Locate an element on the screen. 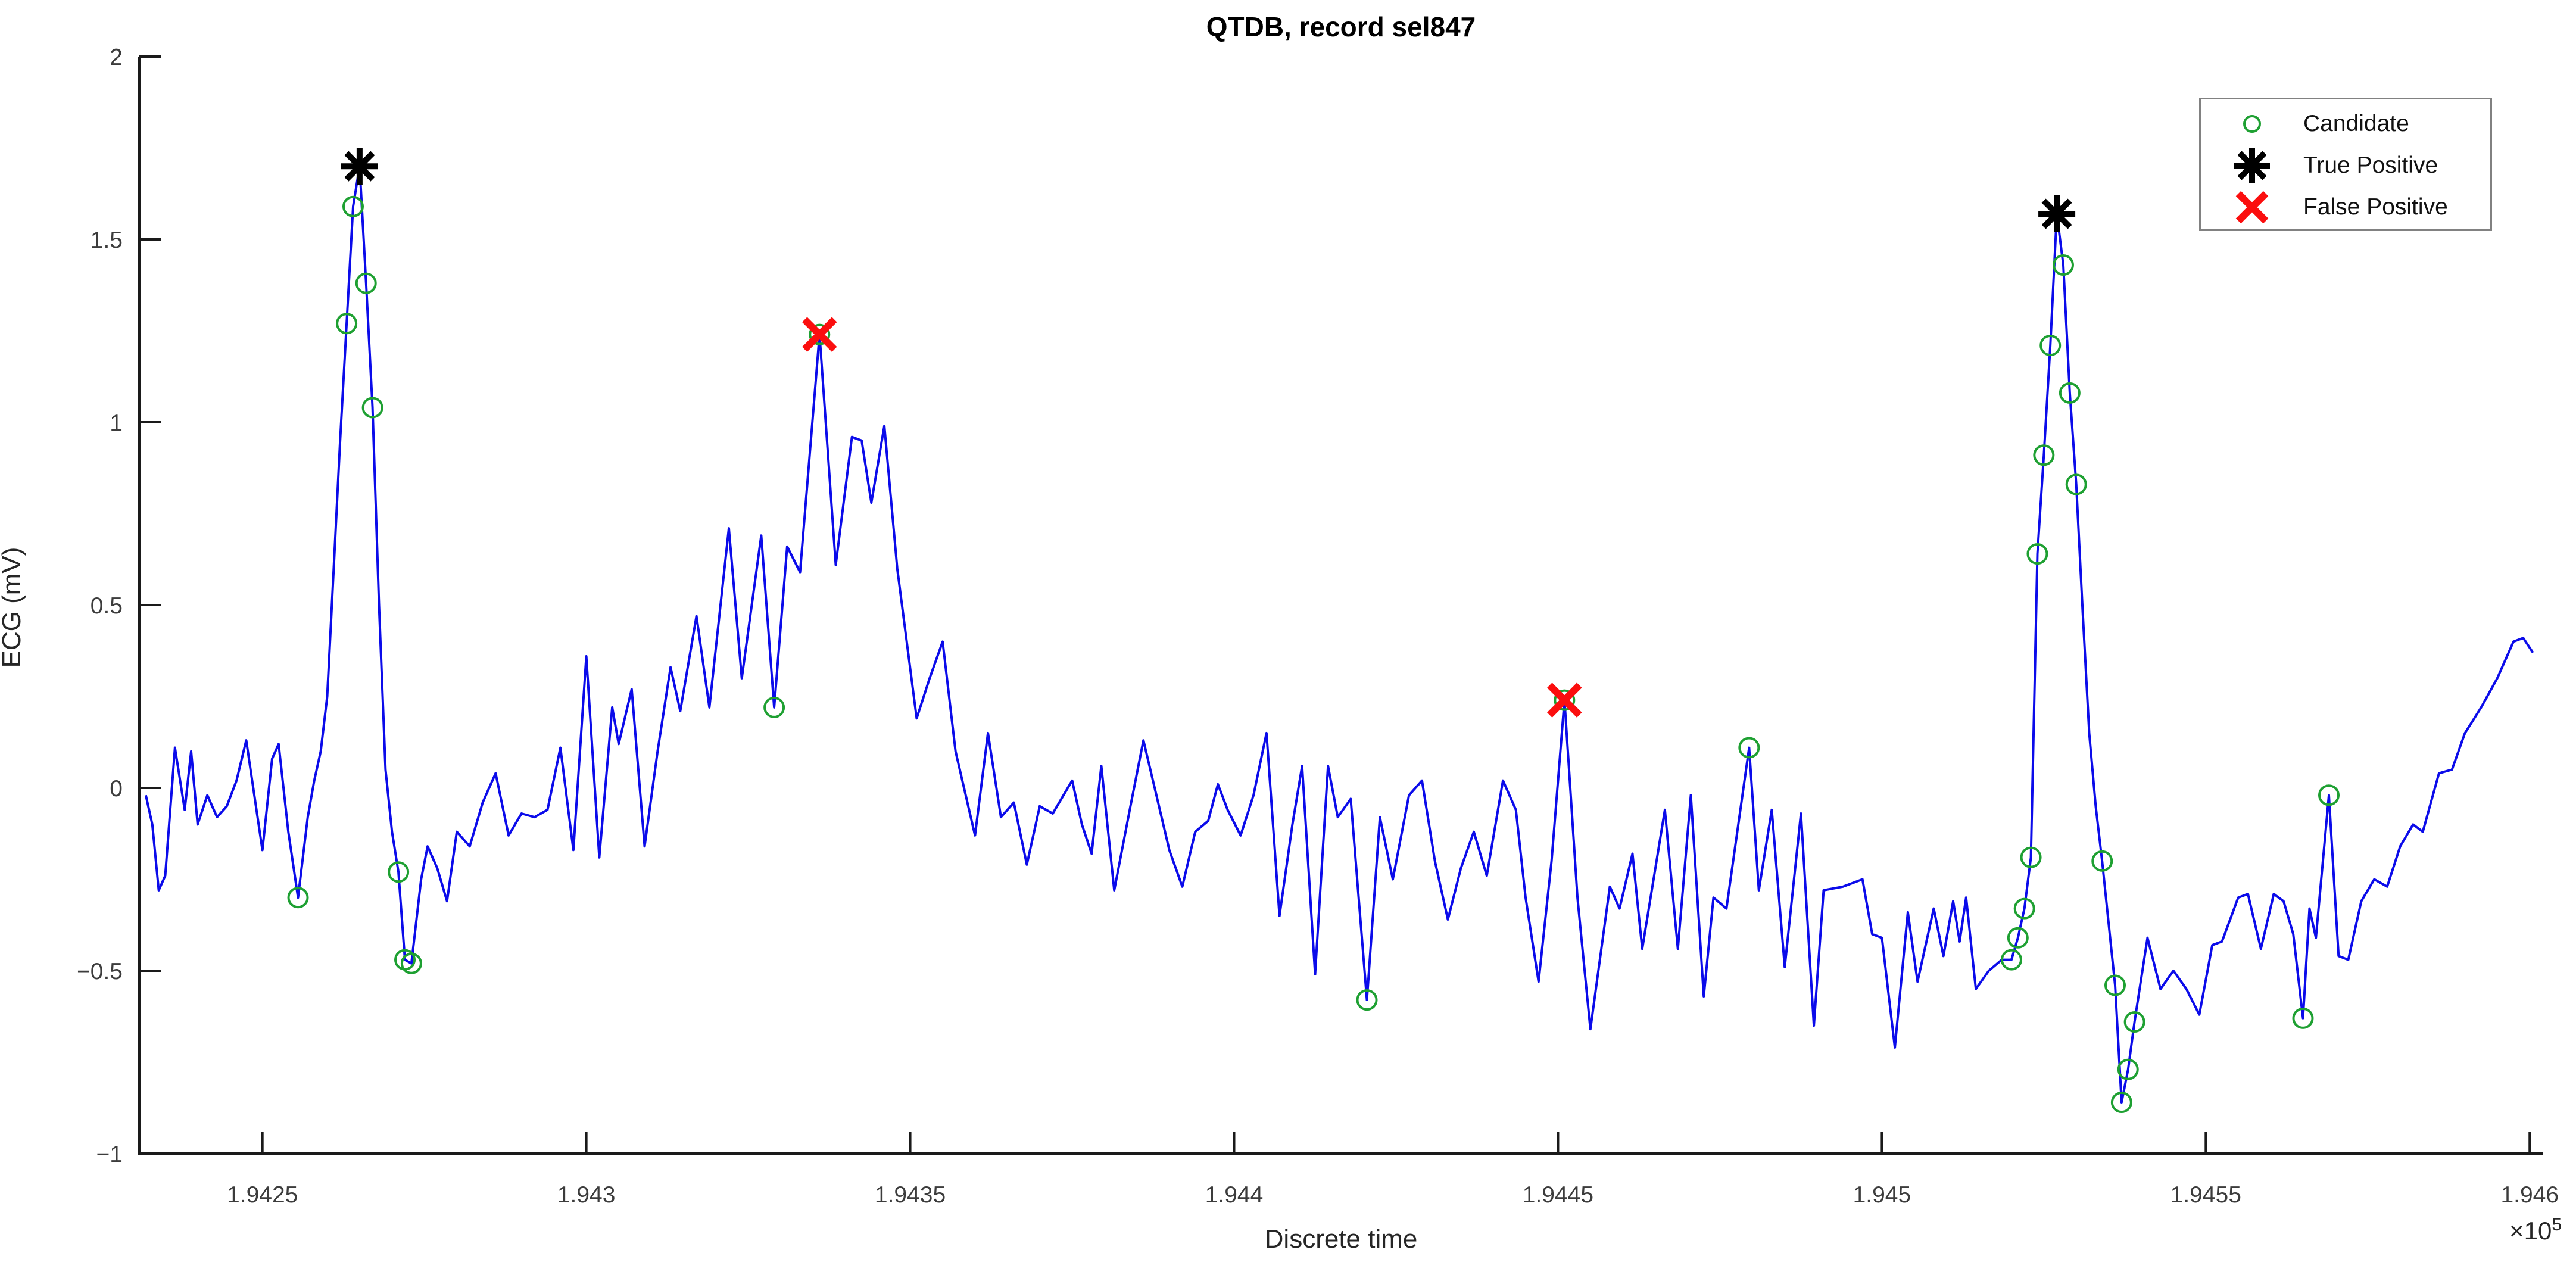 The height and width of the screenshot is (1281, 2576). x-axis-multiplier-base: ×10 is located at coordinates (2531, 1231).